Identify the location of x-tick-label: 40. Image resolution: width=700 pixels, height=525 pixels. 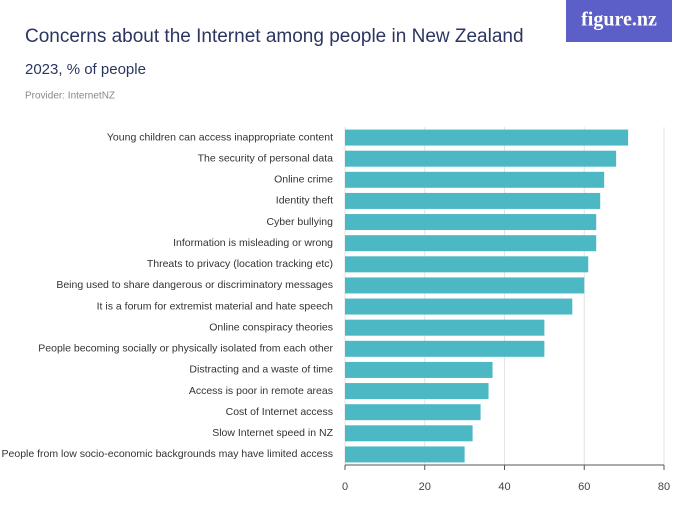
(504, 487).